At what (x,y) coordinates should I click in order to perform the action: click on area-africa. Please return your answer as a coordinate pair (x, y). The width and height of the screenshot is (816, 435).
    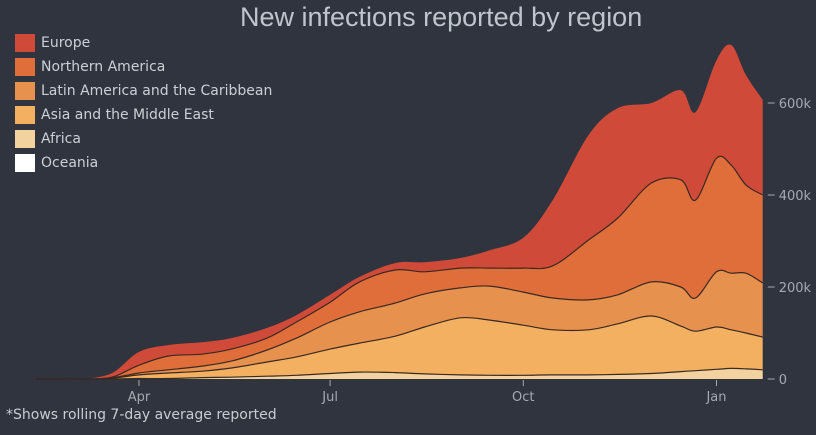
    Looking at the image, I should click on (399, 374).